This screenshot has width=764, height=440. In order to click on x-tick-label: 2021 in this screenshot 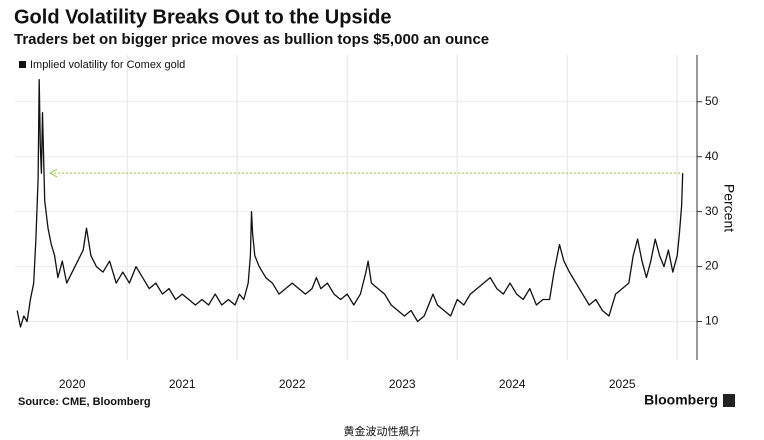, I will do `click(182, 384)`.